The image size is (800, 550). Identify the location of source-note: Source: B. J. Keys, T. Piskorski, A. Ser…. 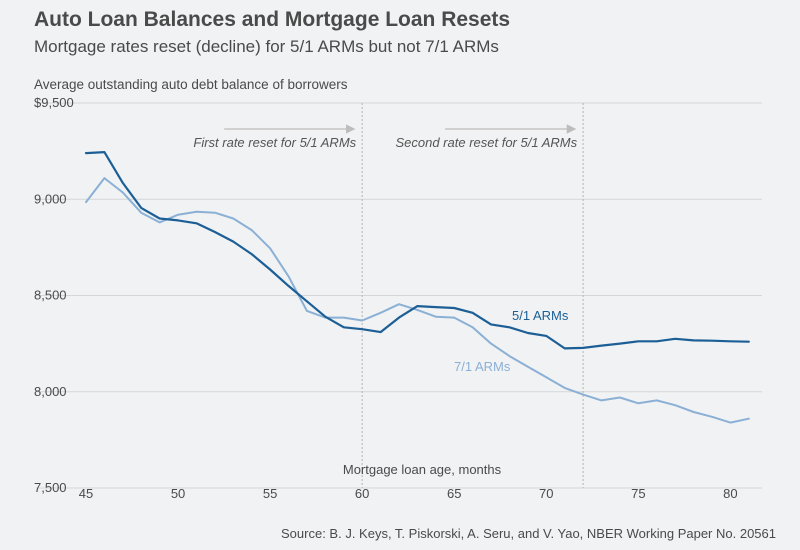
(528, 533).